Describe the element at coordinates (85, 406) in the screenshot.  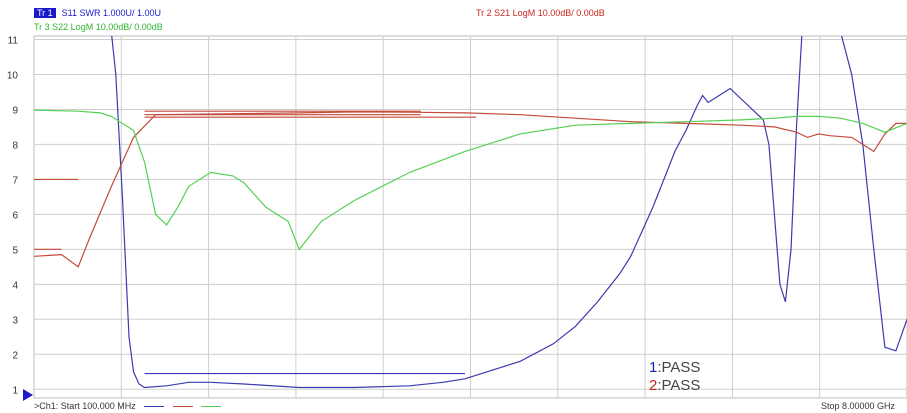
I see `start-frequency-label: >Ch1: Start 100.000 MHz` at that location.